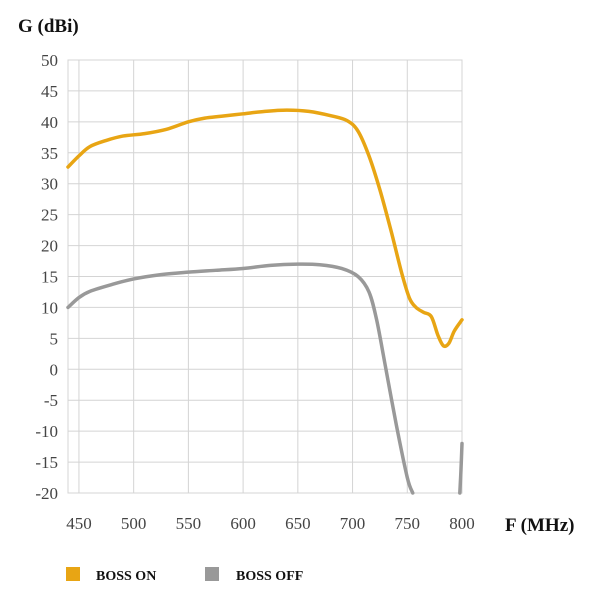 The image size is (600, 600). What do you see at coordinates (54, 338) in the screenshot?
I see `y-tick-label: 5` at bounding box center [54, 338].